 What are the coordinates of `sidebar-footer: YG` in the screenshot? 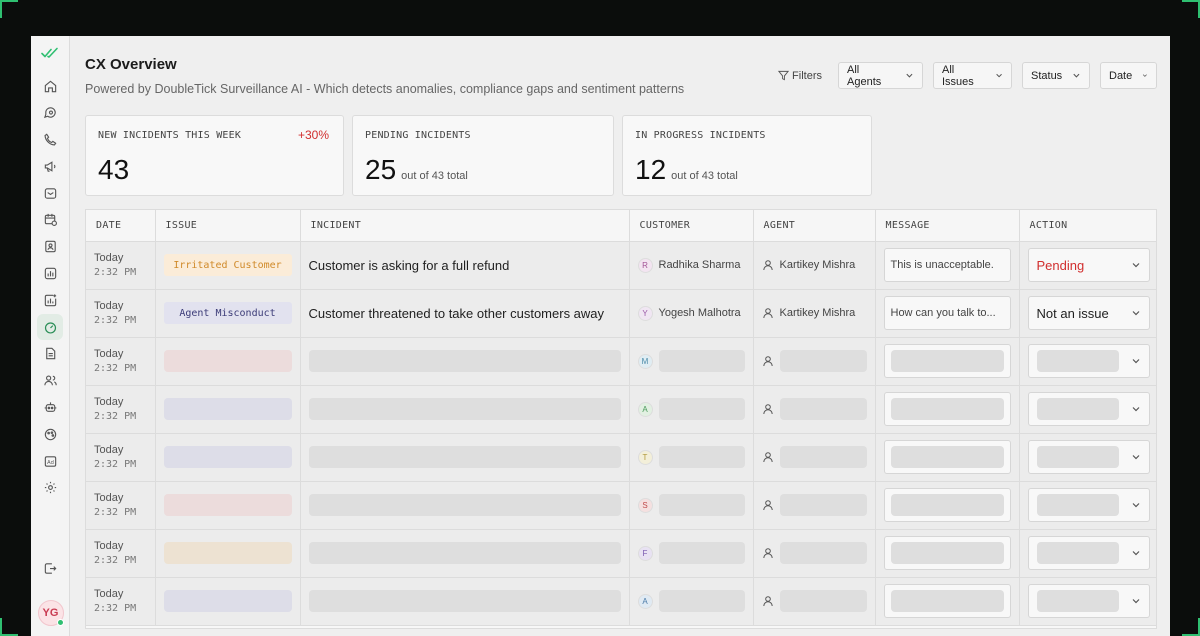 It's located at (50, 590).